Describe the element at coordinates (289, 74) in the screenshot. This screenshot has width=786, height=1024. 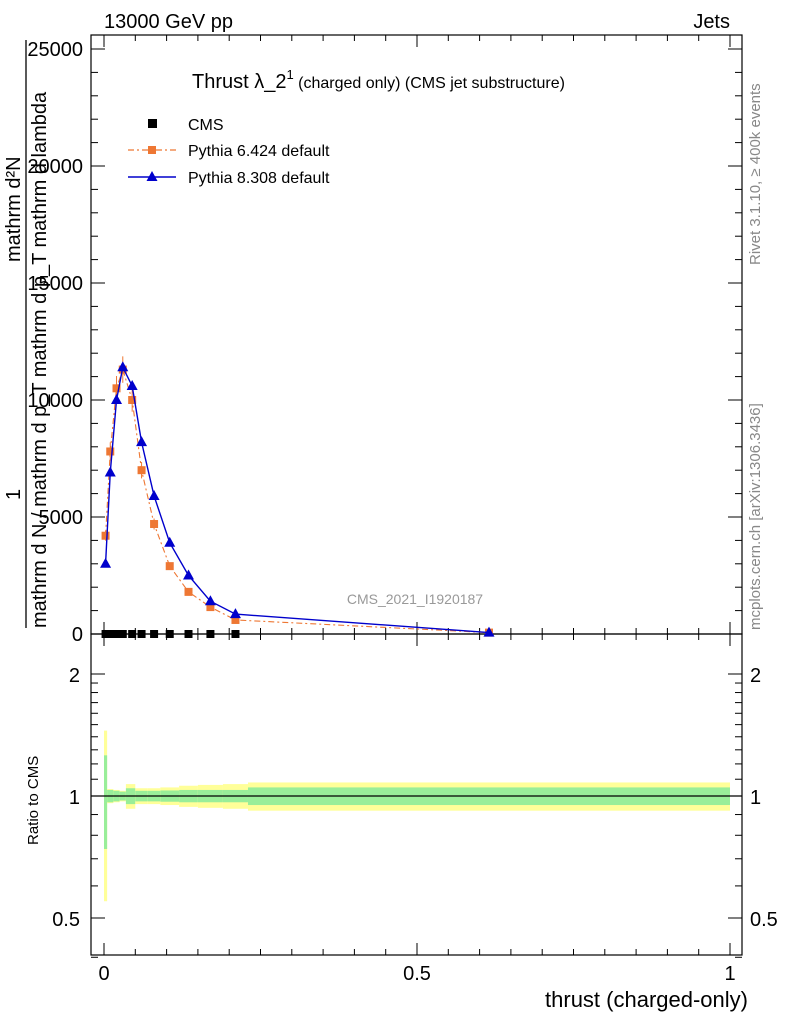
I see `title-sup: 1` at that location.